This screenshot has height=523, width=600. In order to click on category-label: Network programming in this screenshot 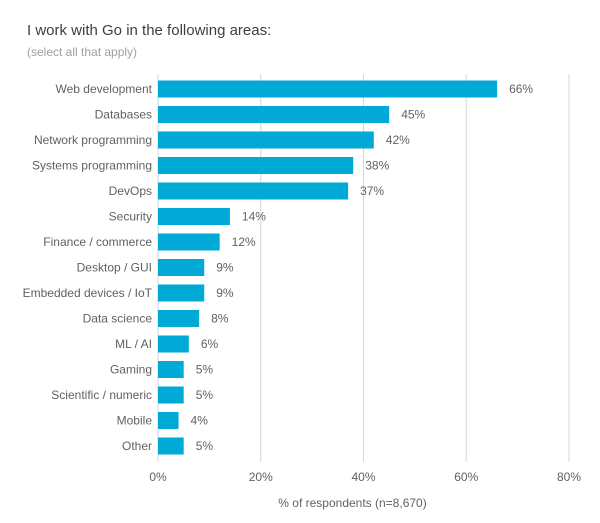, I will do `click(93, 140)`.